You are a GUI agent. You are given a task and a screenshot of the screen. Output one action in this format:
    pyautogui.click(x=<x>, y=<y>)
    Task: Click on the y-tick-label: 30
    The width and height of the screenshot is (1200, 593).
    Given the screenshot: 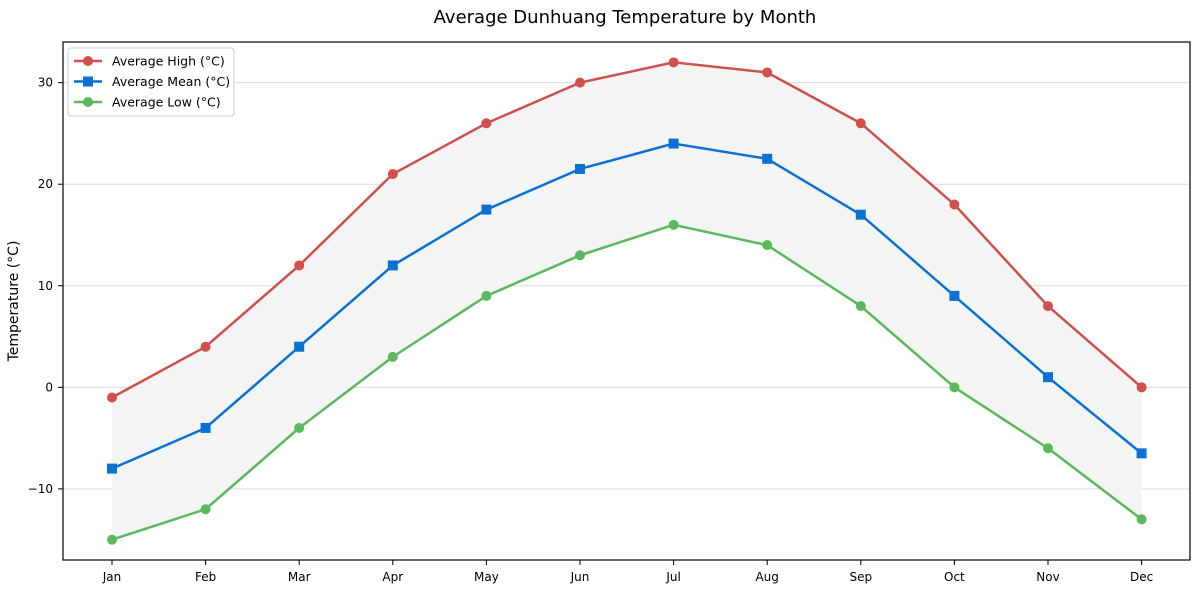 What is the action you would take?
    pyautogui.click(x=45, y=83)
    